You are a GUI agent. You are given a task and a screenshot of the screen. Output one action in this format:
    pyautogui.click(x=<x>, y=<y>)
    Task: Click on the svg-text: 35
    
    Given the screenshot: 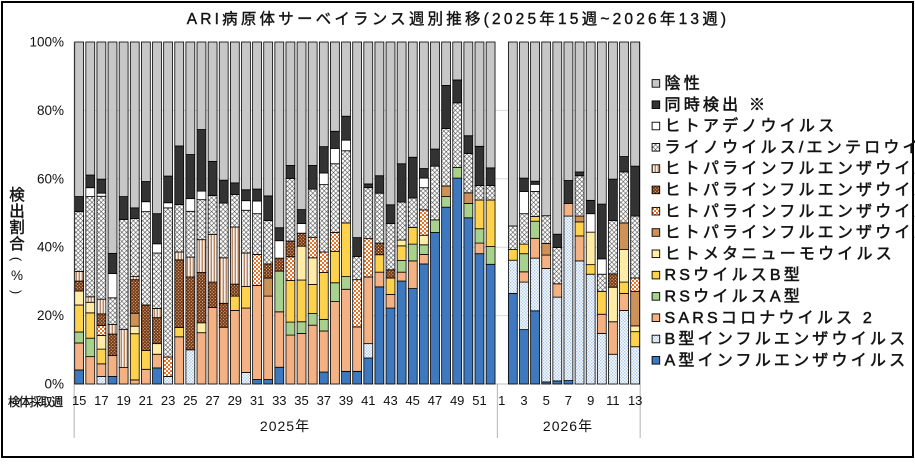 What is the action you would take?
    pyautogui.click(x=301, y=400)
    